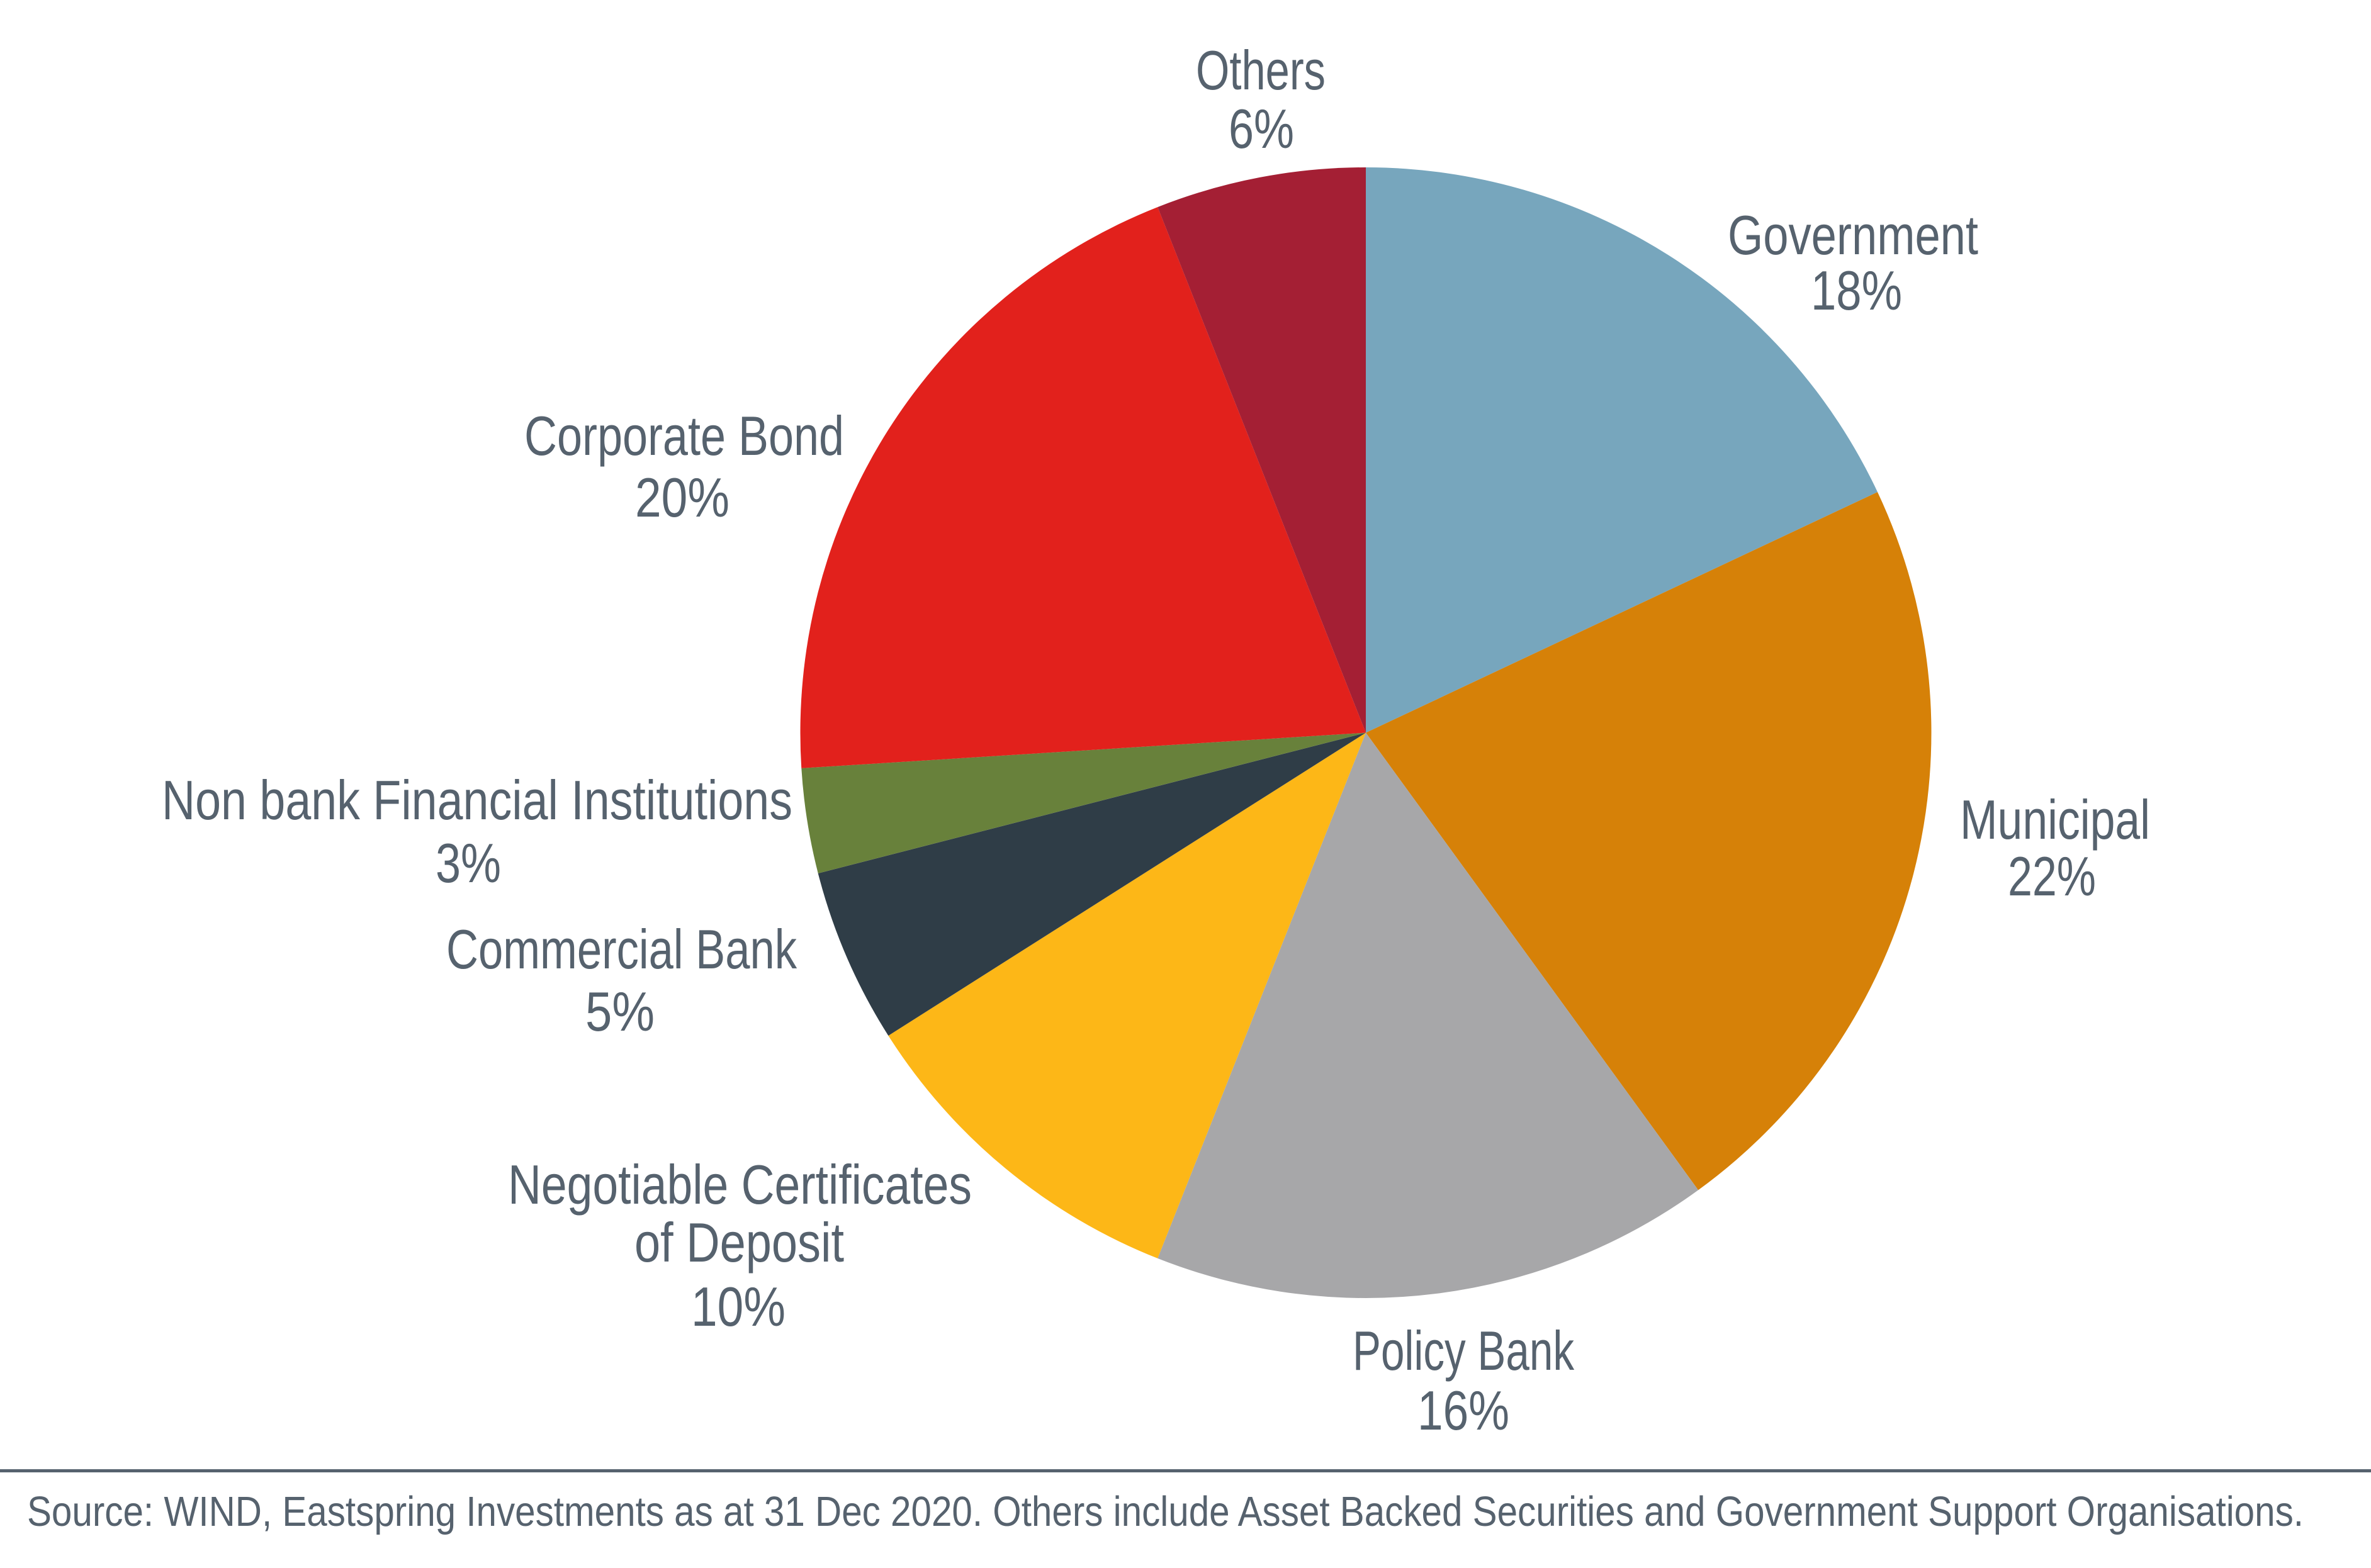 The image size is (2371, 1568). What do you see at coordinates (621, 949) in the screenshot?
I see `svg-text: Commercial Bank` at bounding box center [621, 949].